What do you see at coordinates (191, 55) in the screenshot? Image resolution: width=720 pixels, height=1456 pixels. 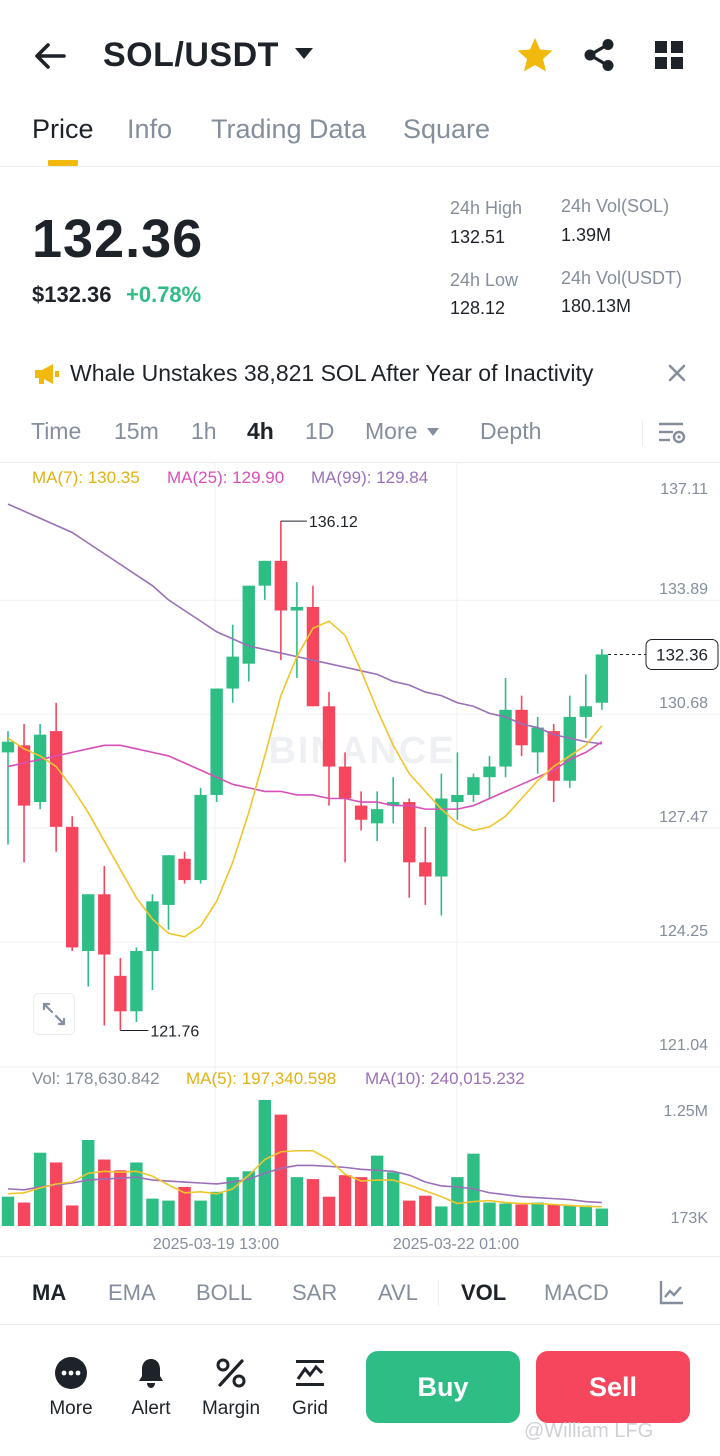 I see `pair-title: SOL/USDT` at bounding box center [191, 55].